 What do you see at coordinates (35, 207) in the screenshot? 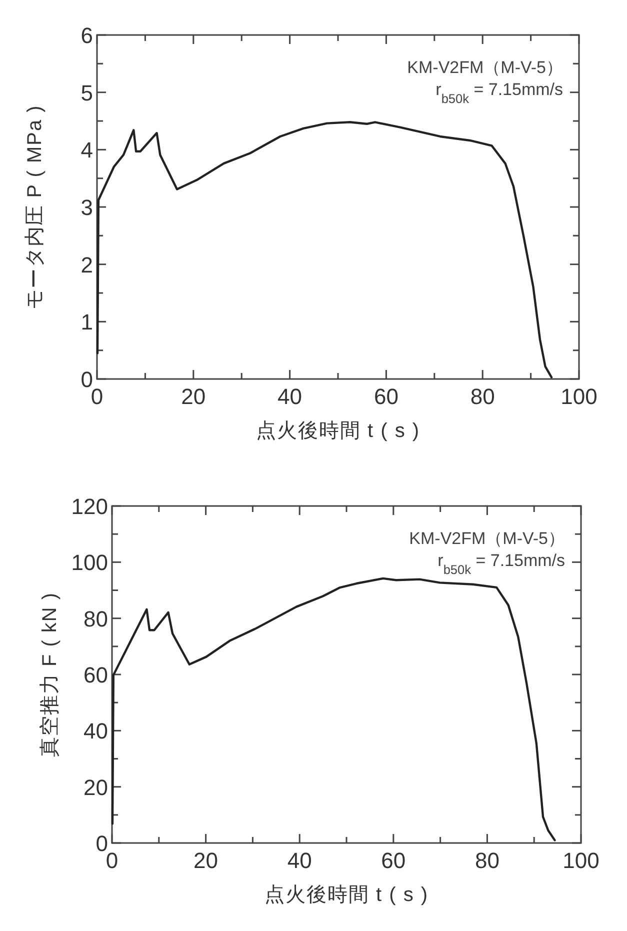
I see `y-axis-title: モータ内圧 P ( MPa )` at bounding box center [35, 207].